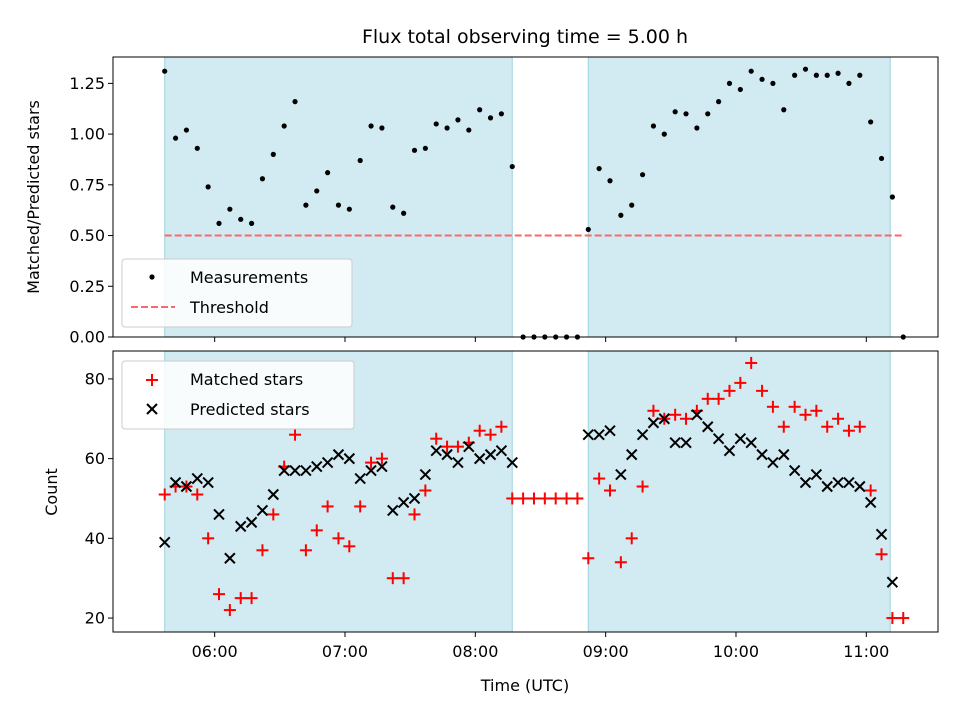  What do you see at coordinates (87, 134) in the screenshot?
I see `y-tick-label: 1.00` at bounding box center [87, 134].